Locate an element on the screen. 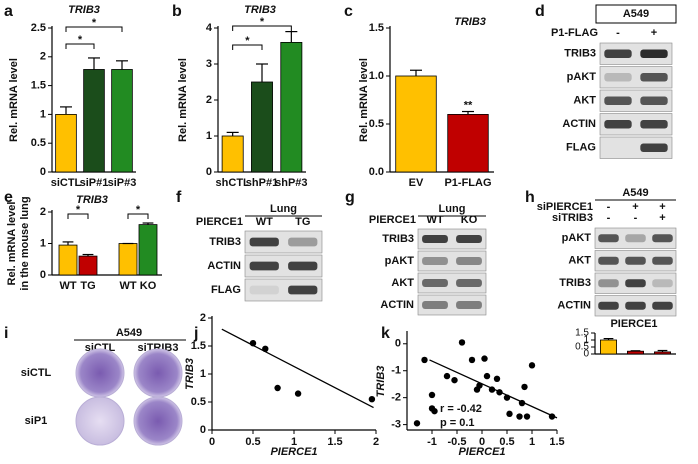 Image resolution: width=698 pixels, height=464 pixels. x-tick-label: 1.5 is located at coordinates (334, 442).